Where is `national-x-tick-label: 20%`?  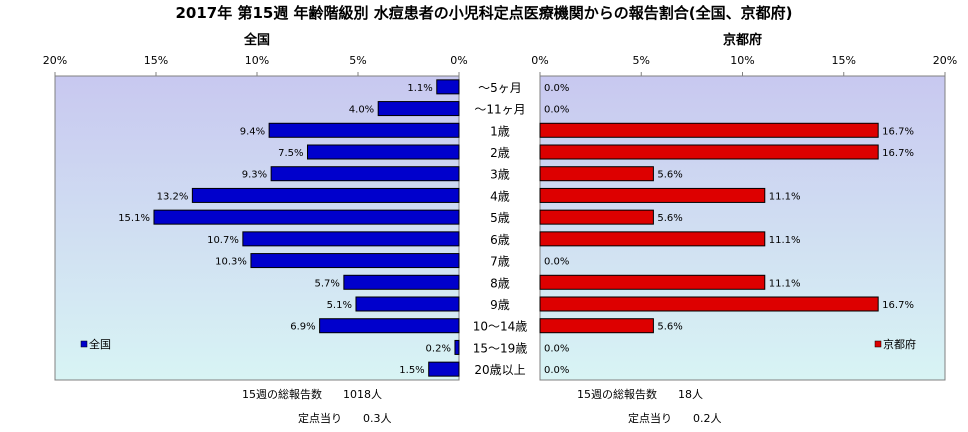
national-x-tick-label: 20% is located at coordinates (55, 60).